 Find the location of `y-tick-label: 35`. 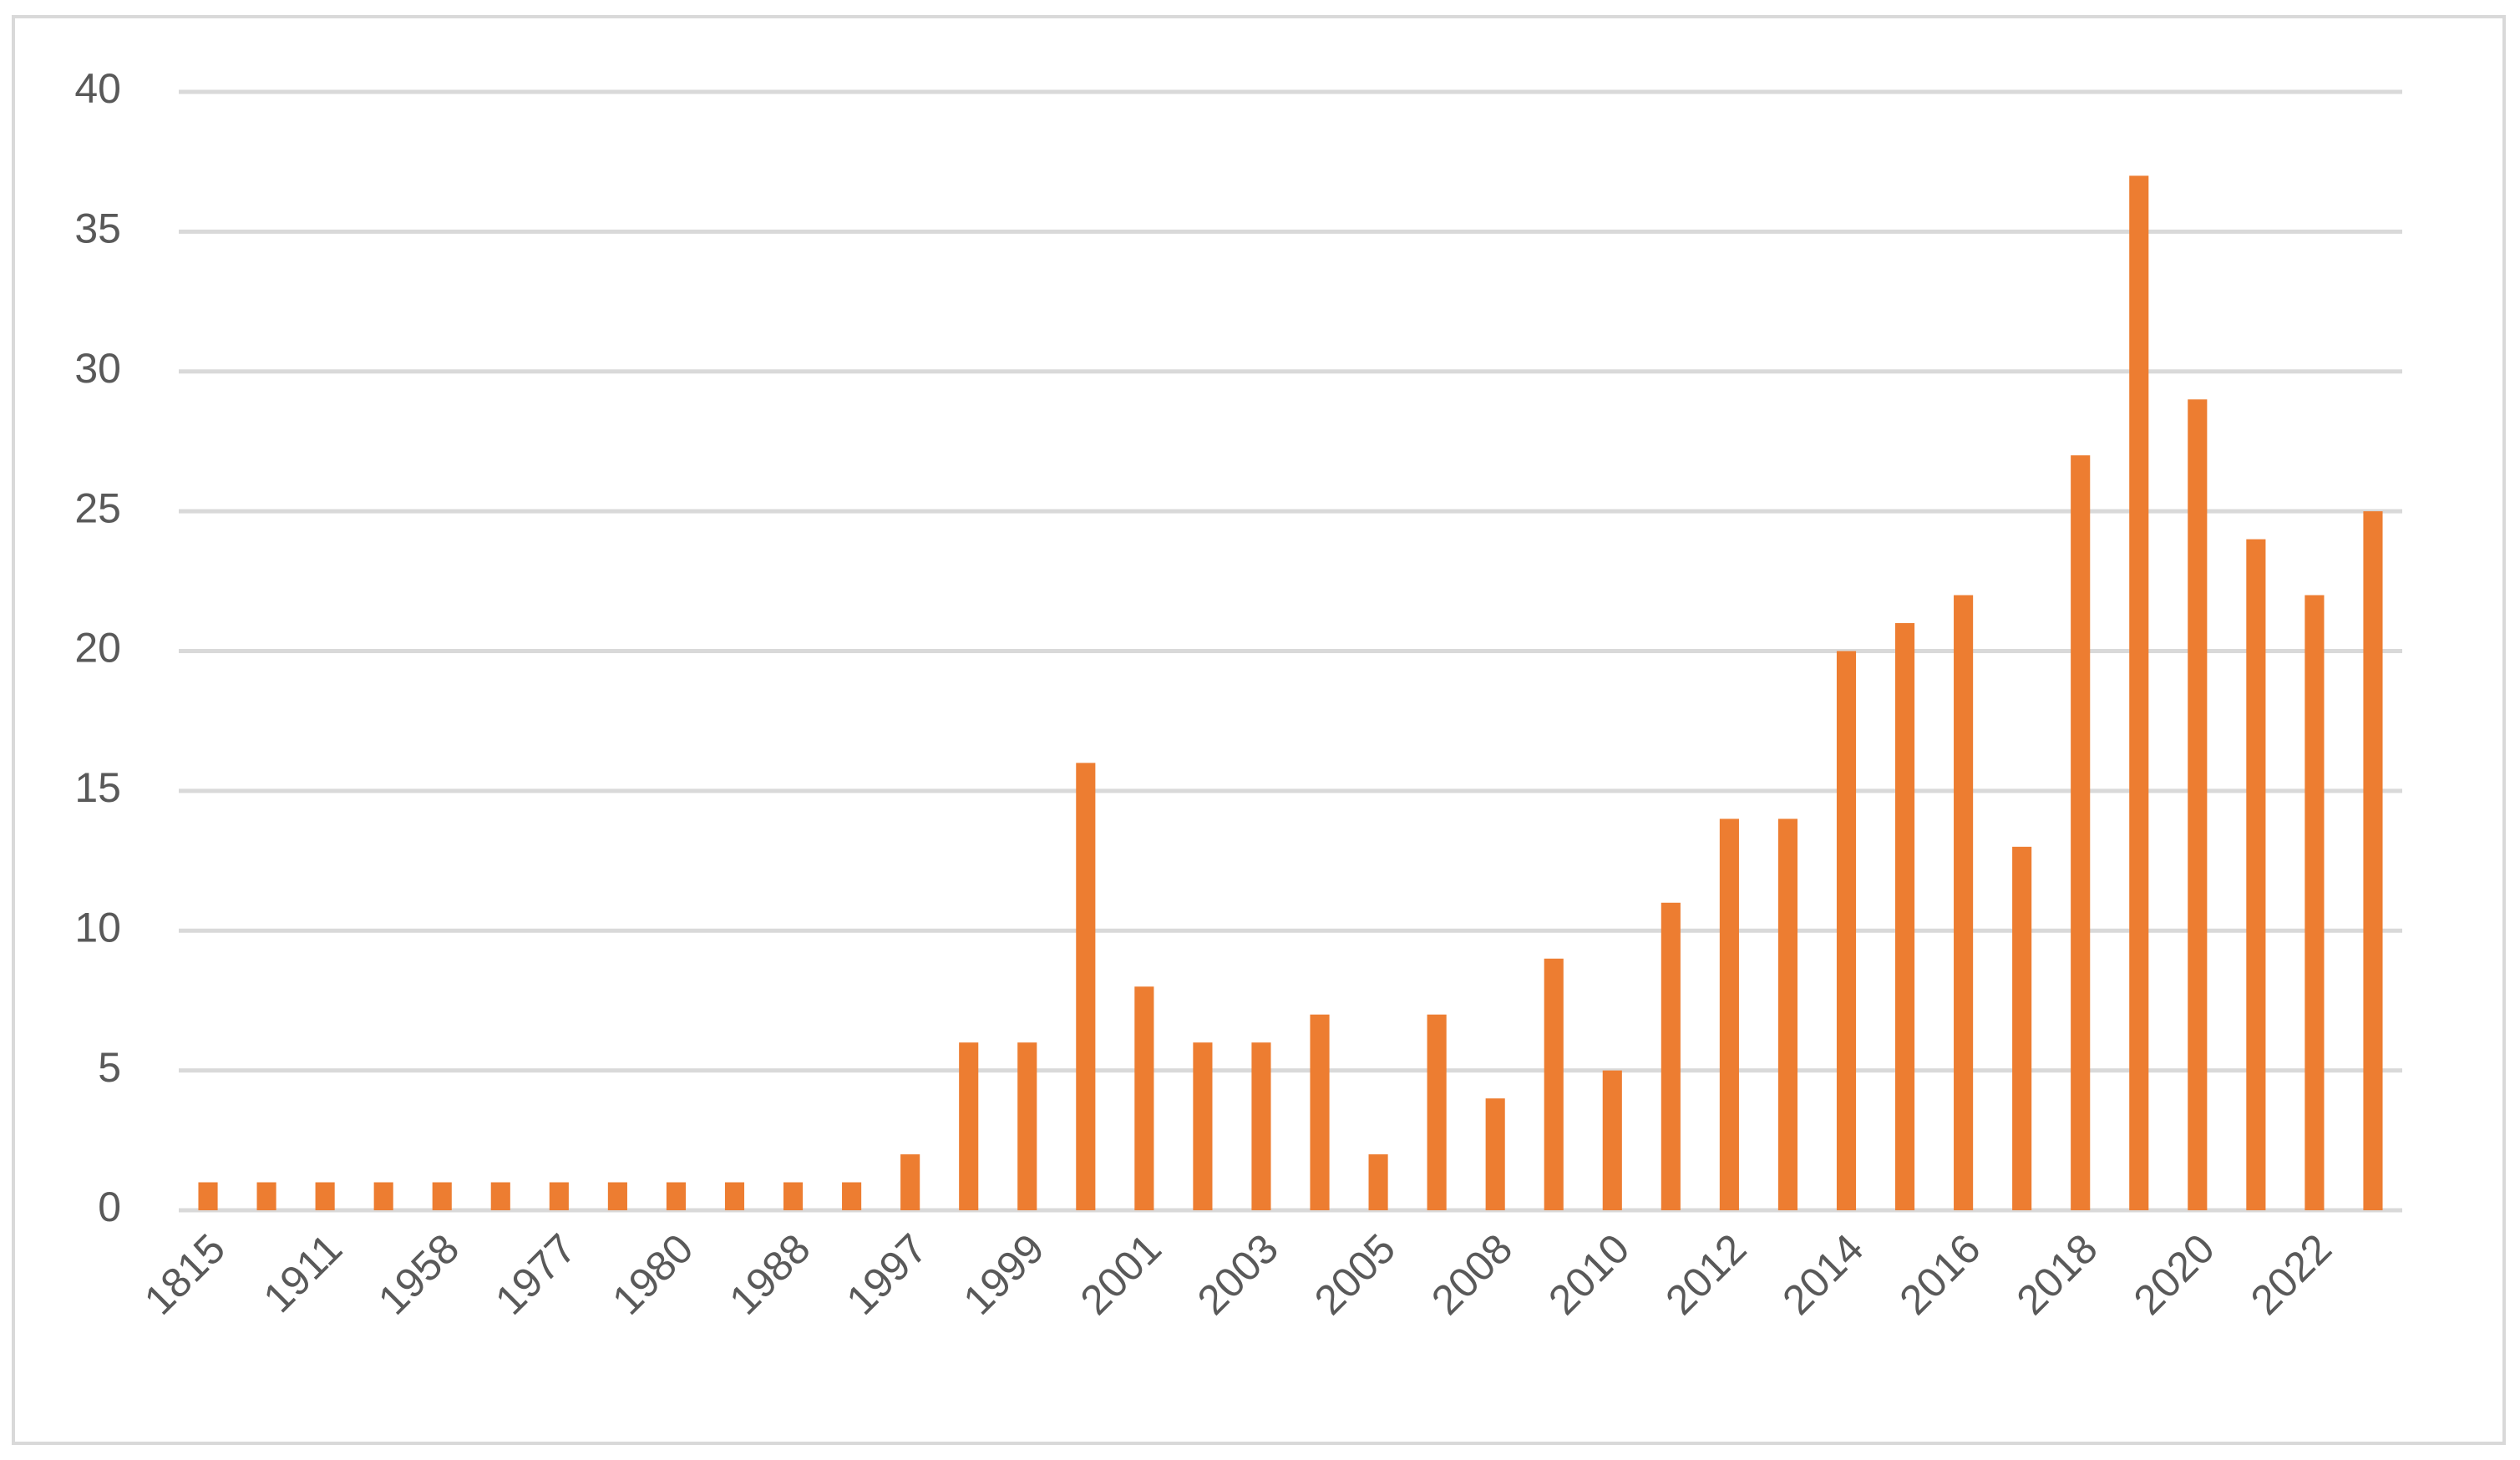

y-tick-label: 35 is located at coordinates (97, 228).